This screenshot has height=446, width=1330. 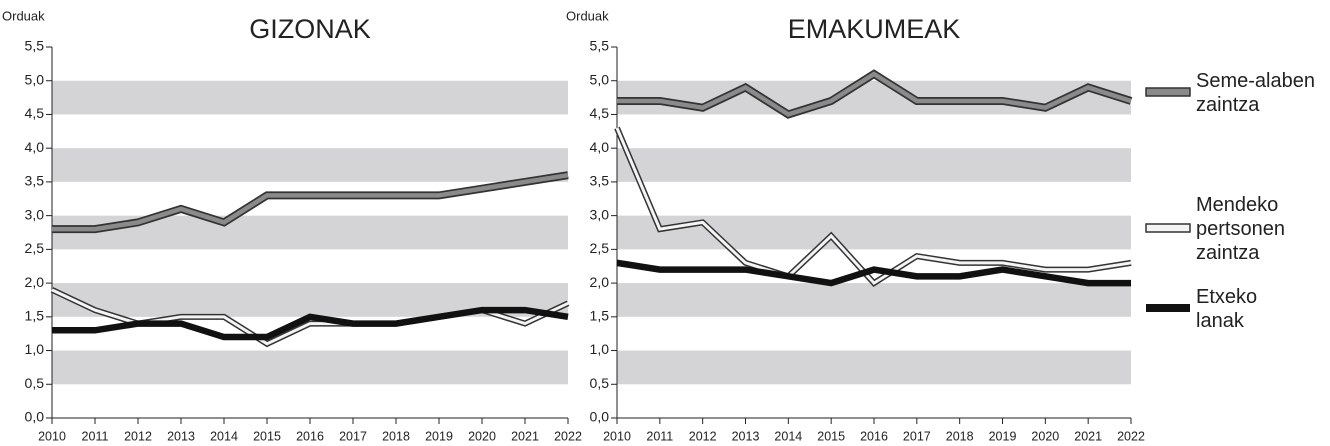 I want to click on chart-title: EMAKUMEAK, so click(x=874, y=29).